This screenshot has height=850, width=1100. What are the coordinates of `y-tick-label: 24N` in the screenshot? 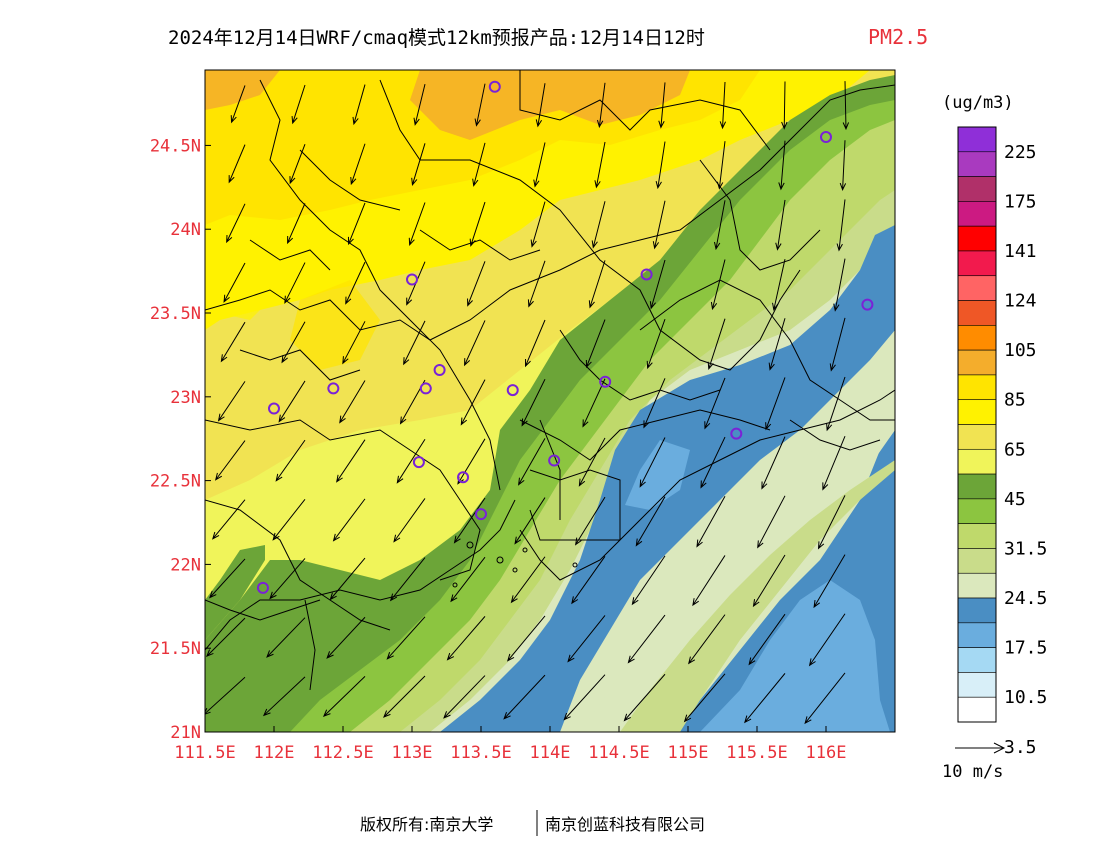 It's located at (185, 230).